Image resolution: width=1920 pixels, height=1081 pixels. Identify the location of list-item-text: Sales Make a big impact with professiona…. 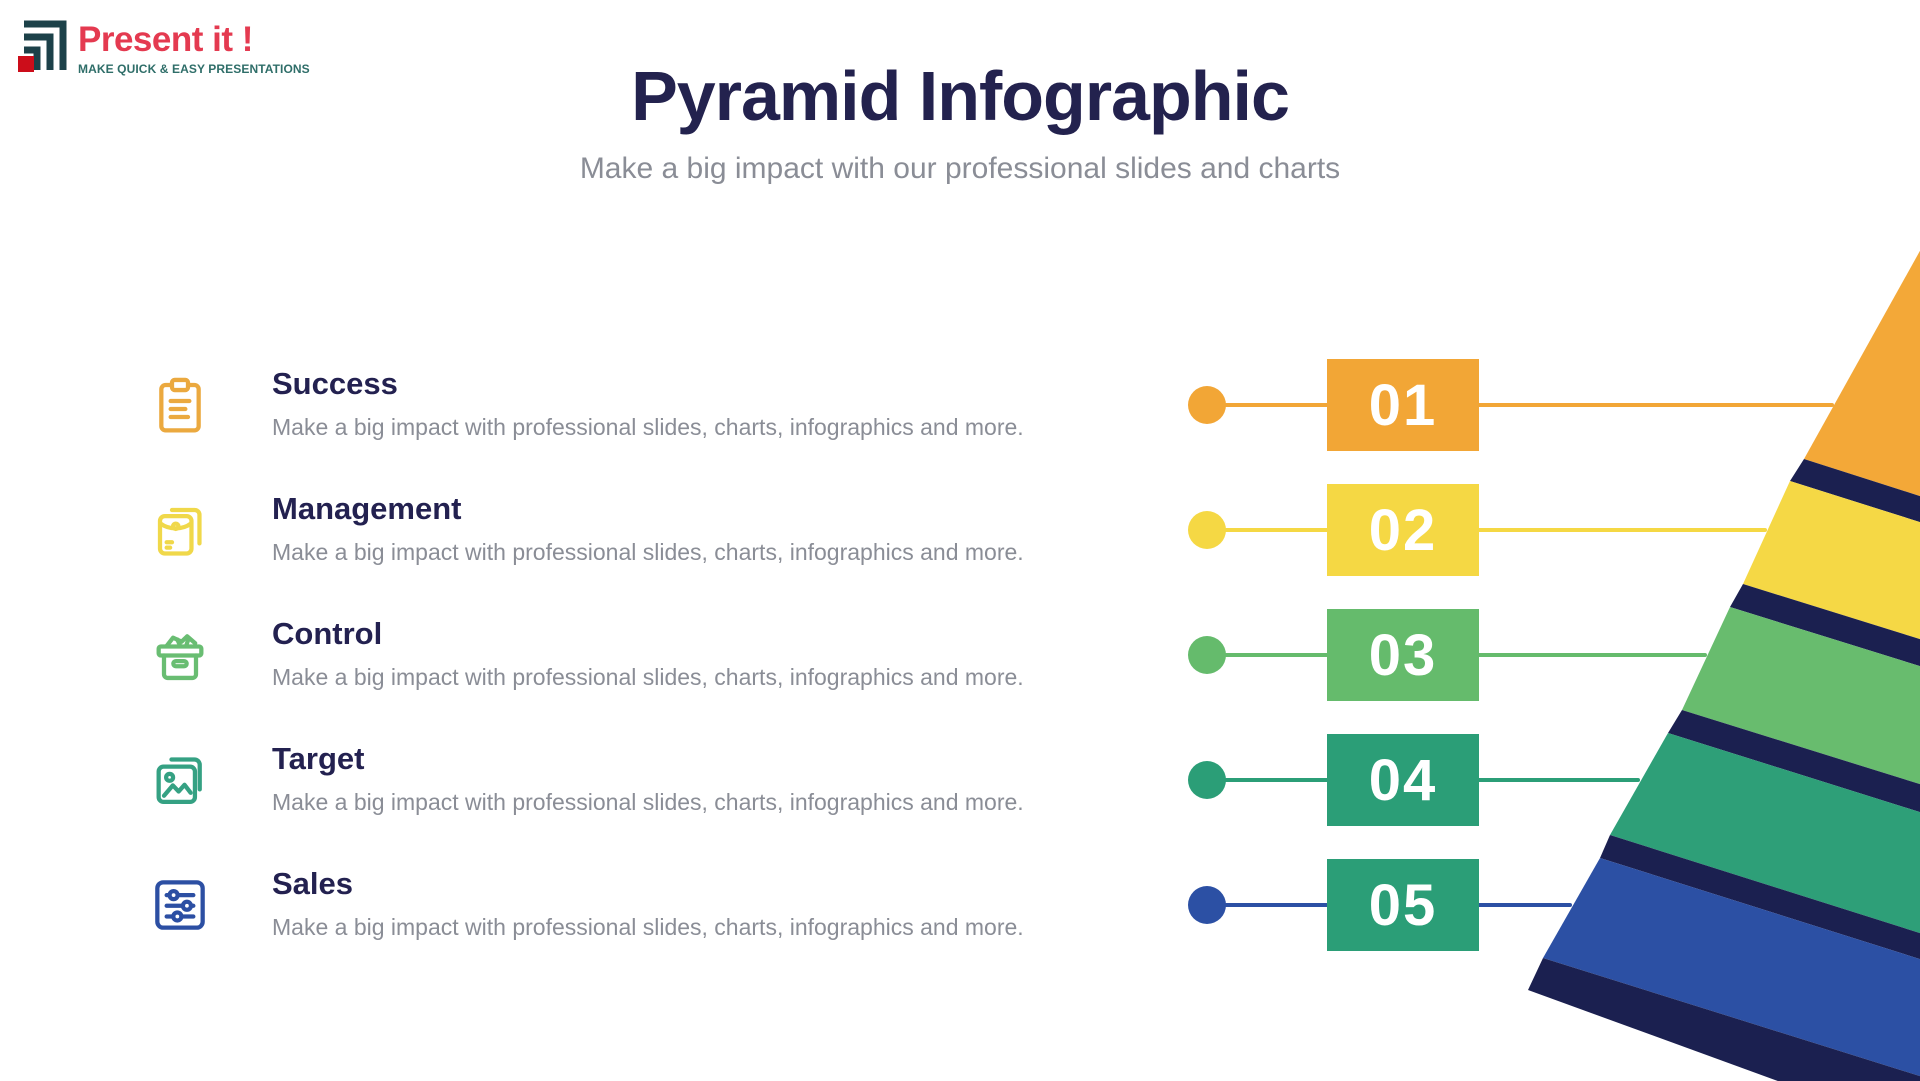
(648, 904).